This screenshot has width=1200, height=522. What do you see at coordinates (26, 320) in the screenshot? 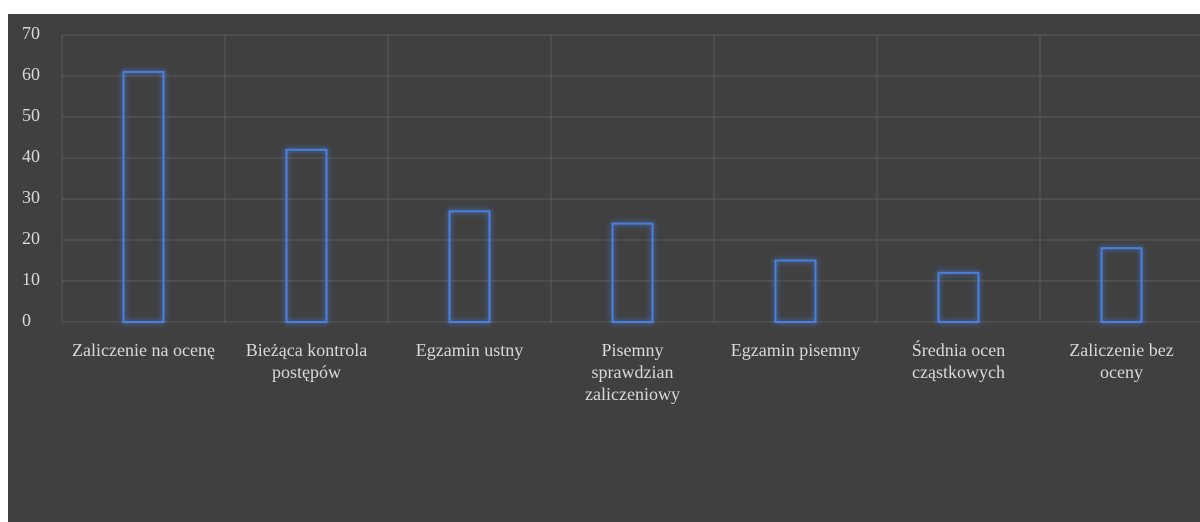
I see `y-tick-label: 0` at bounding box center [26, 320].